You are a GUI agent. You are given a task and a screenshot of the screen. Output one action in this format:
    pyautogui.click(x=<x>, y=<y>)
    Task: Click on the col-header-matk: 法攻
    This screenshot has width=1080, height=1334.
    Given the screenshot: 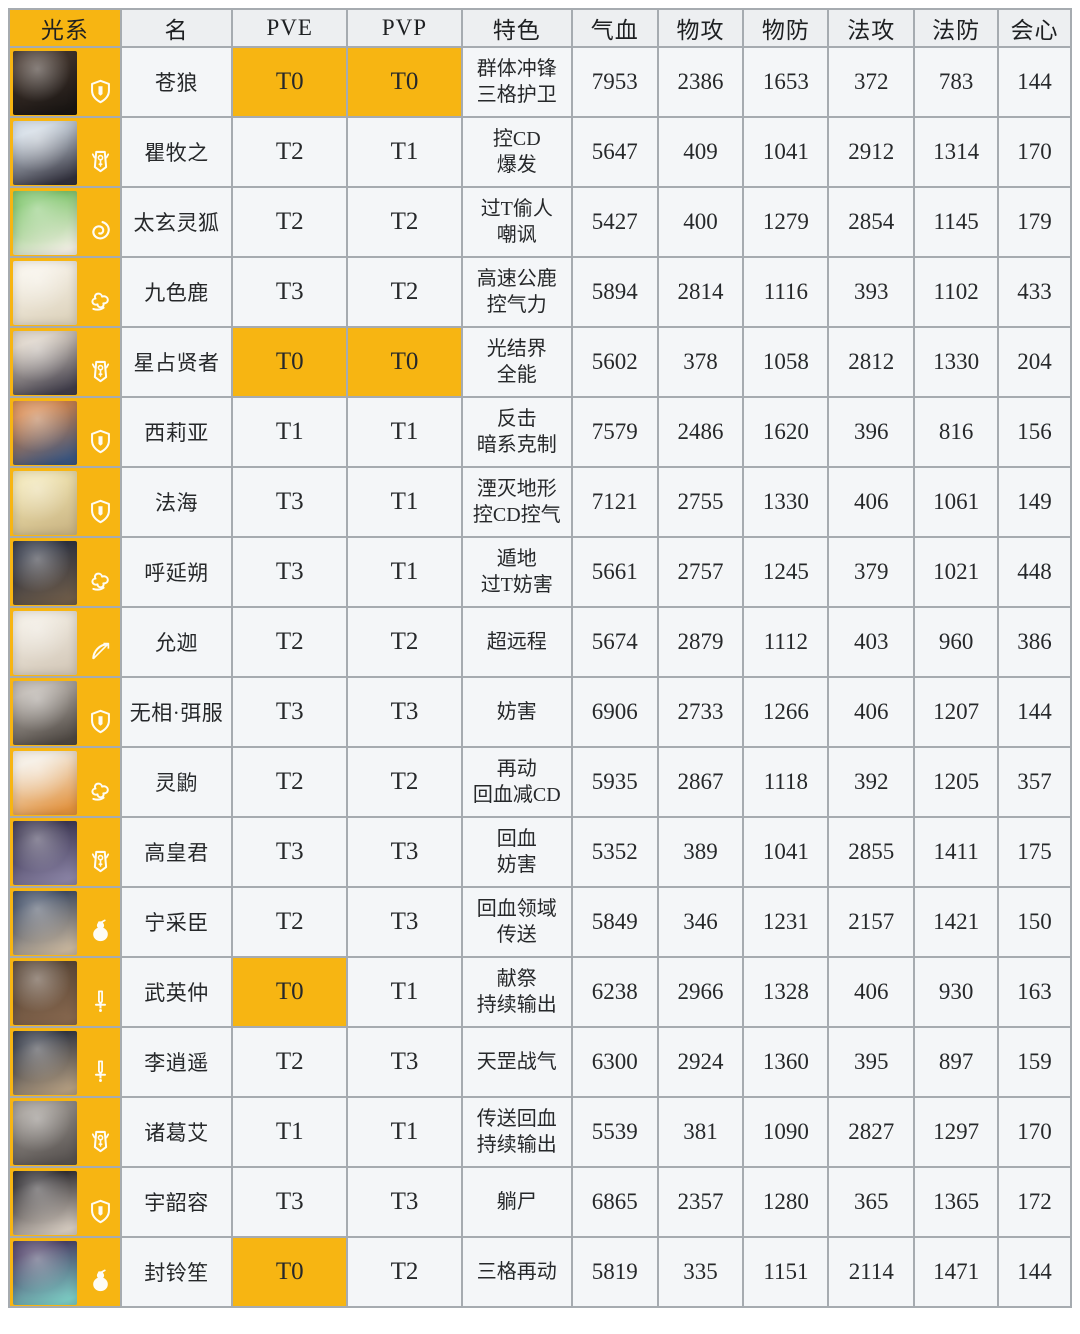 What is the action you would take?
    pyautogui.click(x=871, y=28)
    